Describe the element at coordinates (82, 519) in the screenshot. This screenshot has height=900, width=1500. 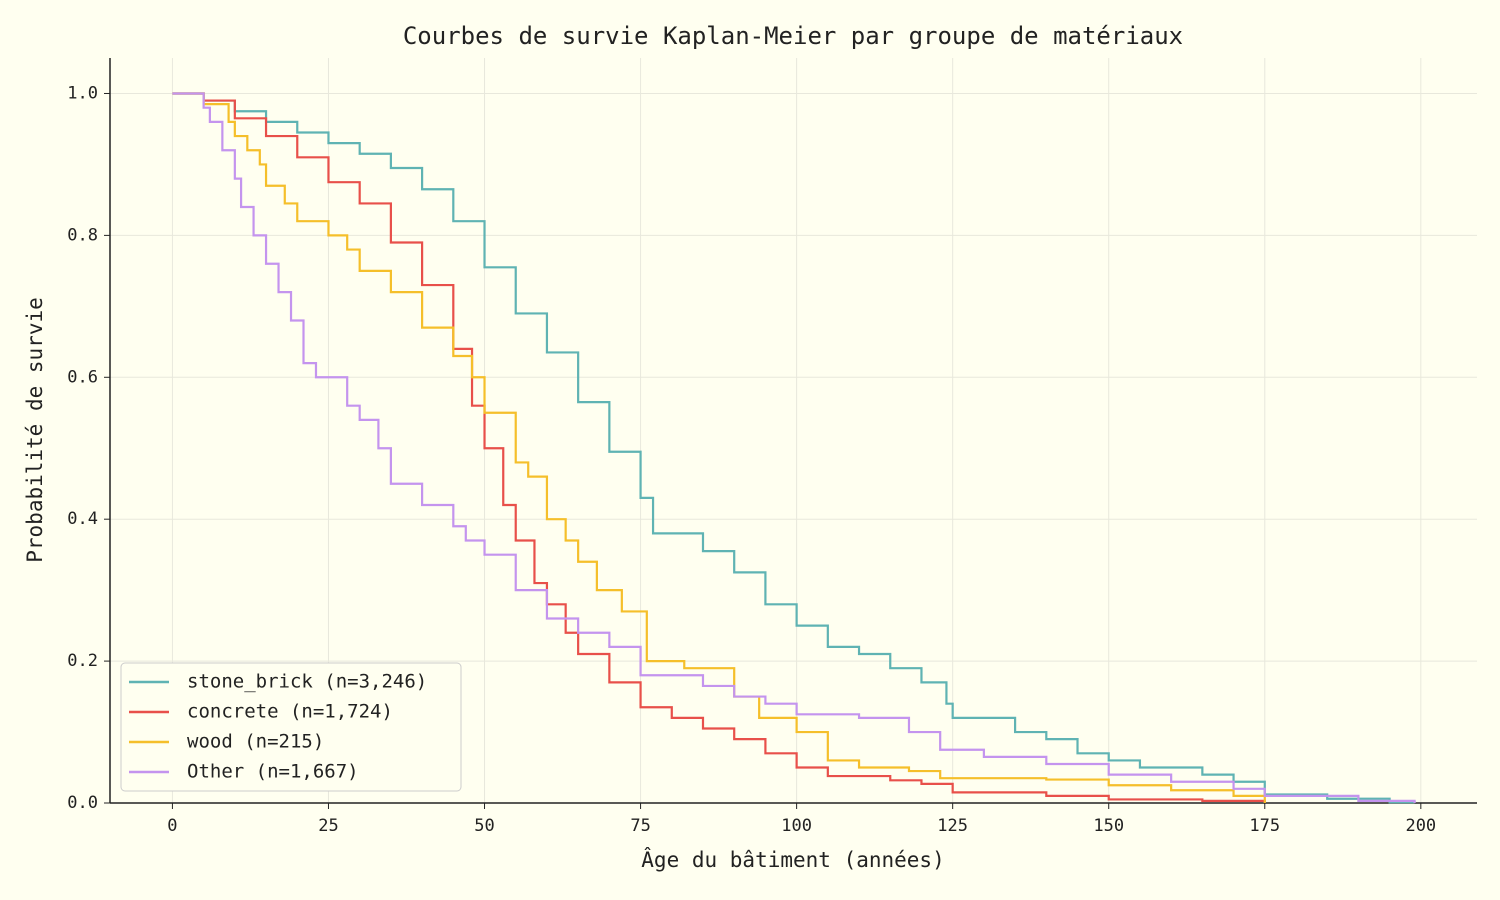
I see `y-tick-label: 0.4` at that location.